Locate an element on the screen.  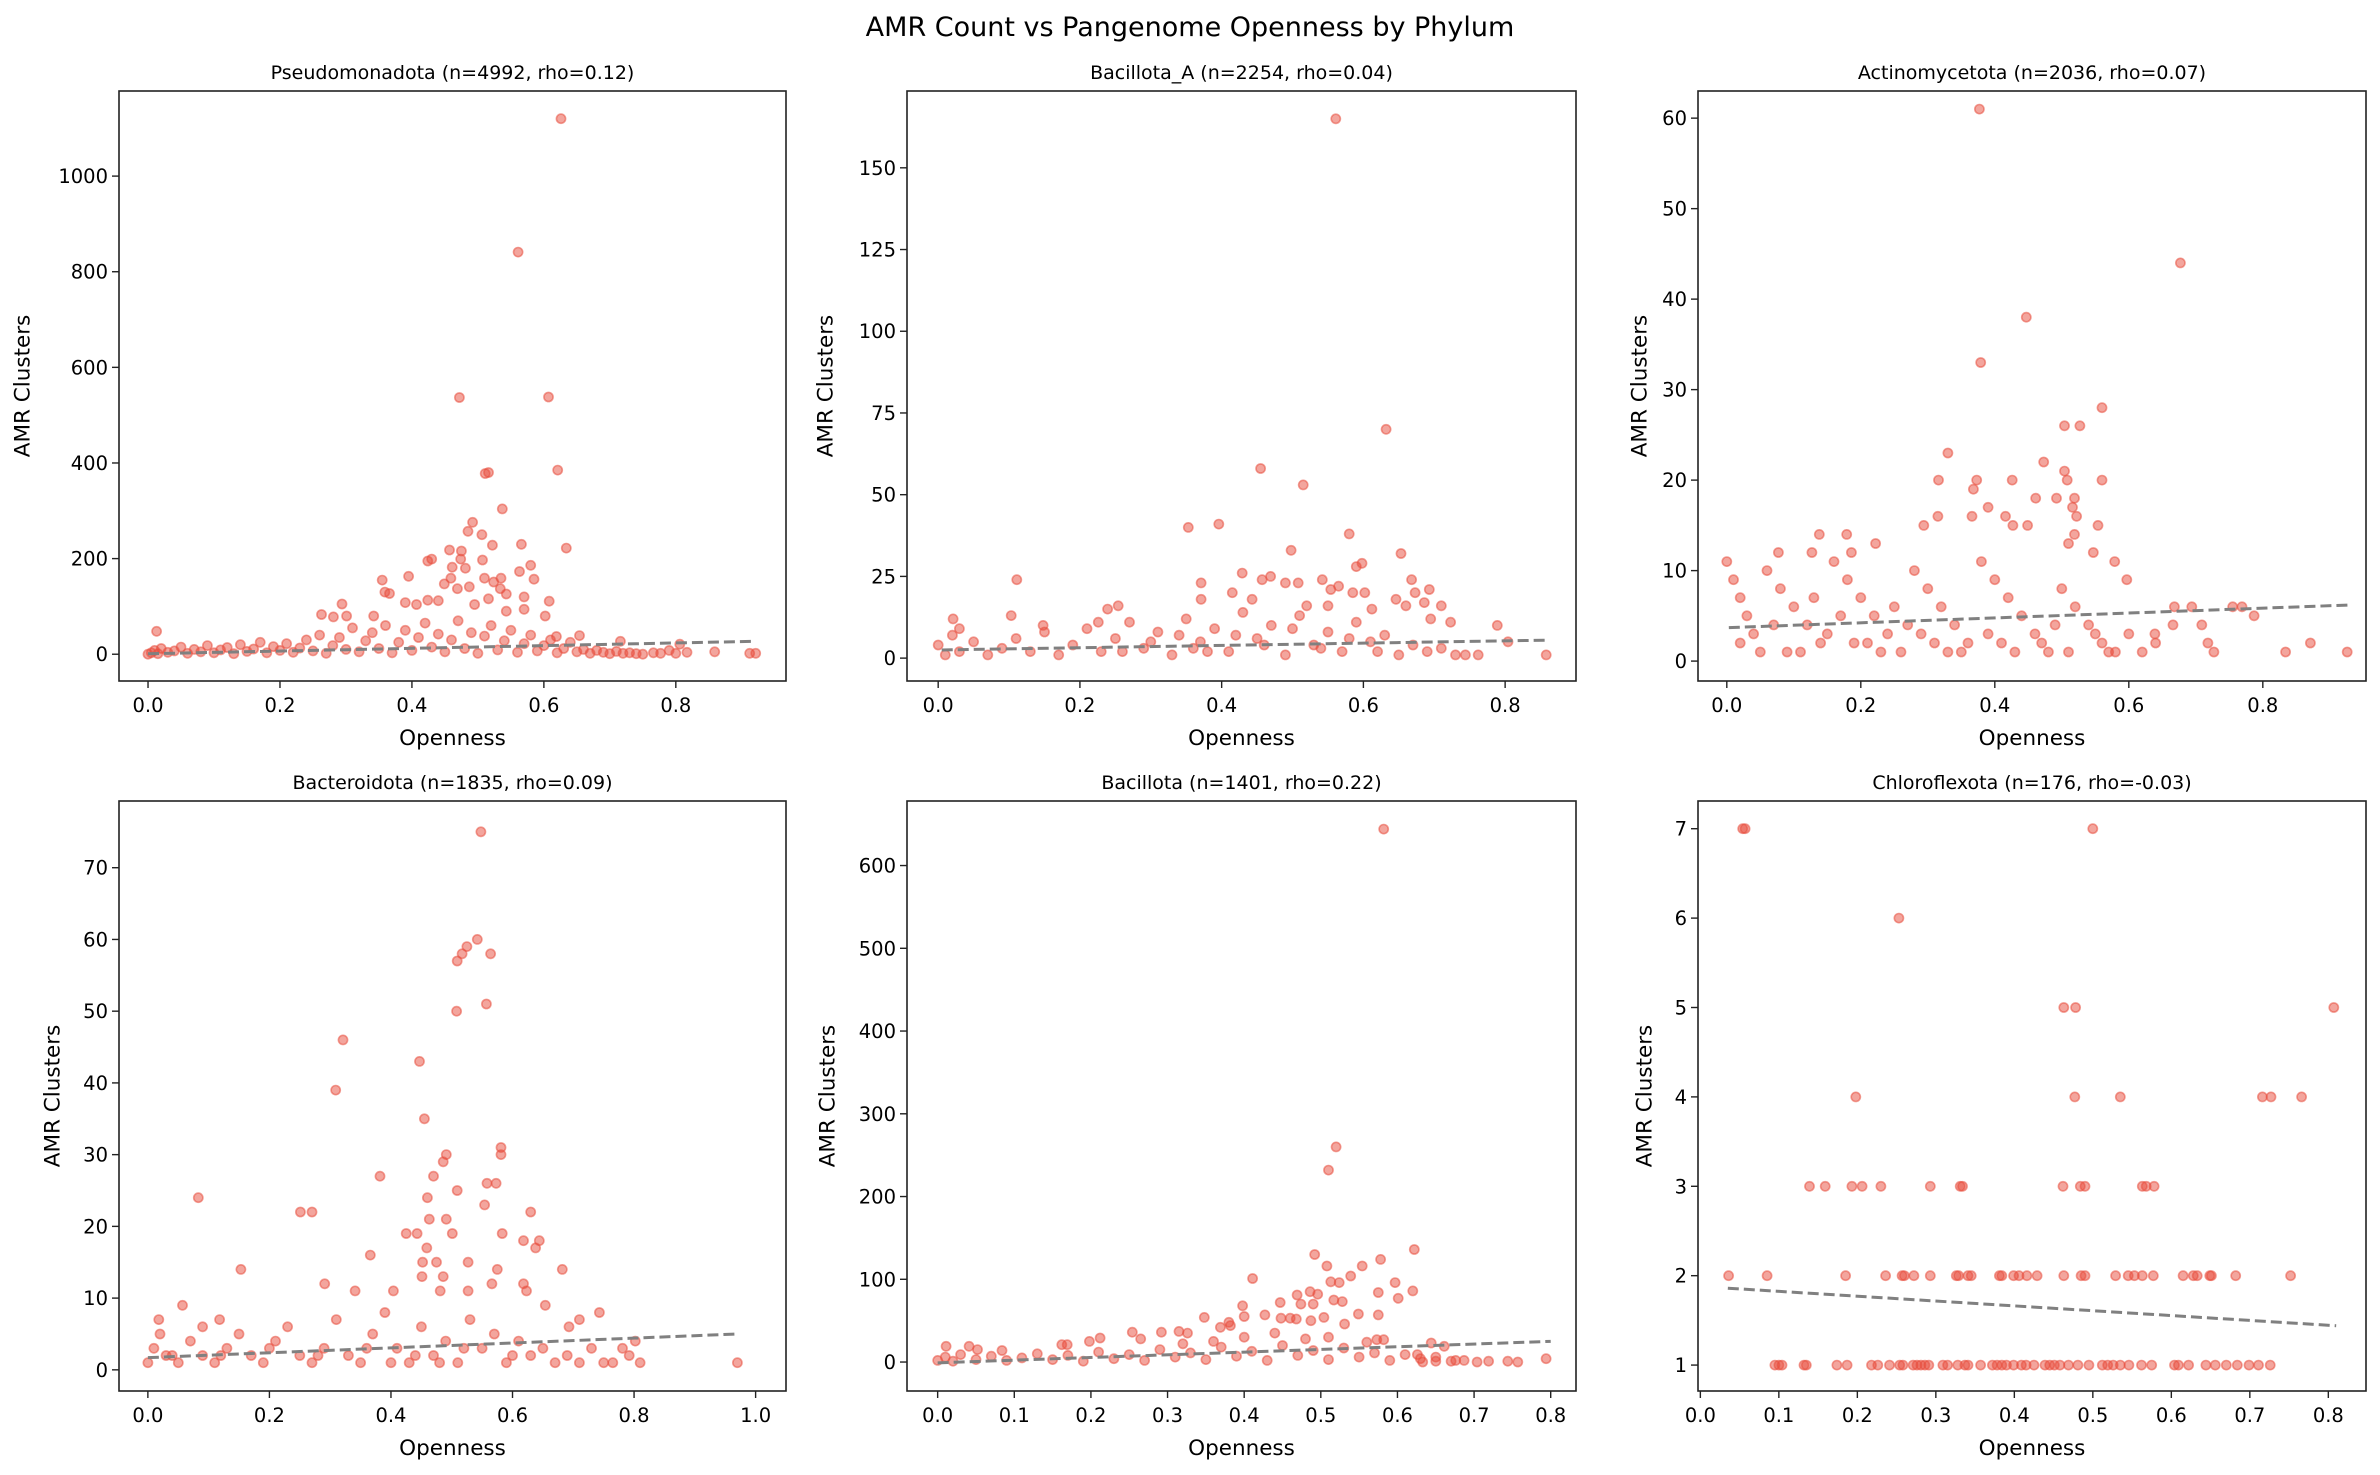
x-tick-label: 0.4 is located at coordinates (390, 1415).